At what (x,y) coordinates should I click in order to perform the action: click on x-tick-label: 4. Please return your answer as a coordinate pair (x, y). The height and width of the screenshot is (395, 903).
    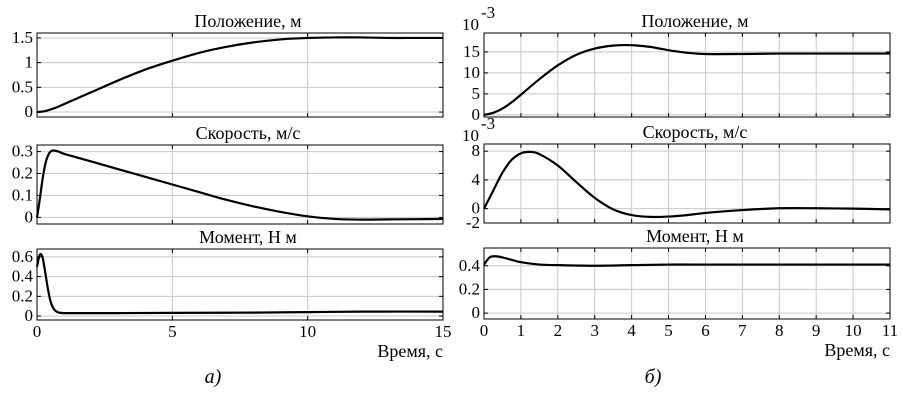
    Looking at the image, I should click on (631, 330).